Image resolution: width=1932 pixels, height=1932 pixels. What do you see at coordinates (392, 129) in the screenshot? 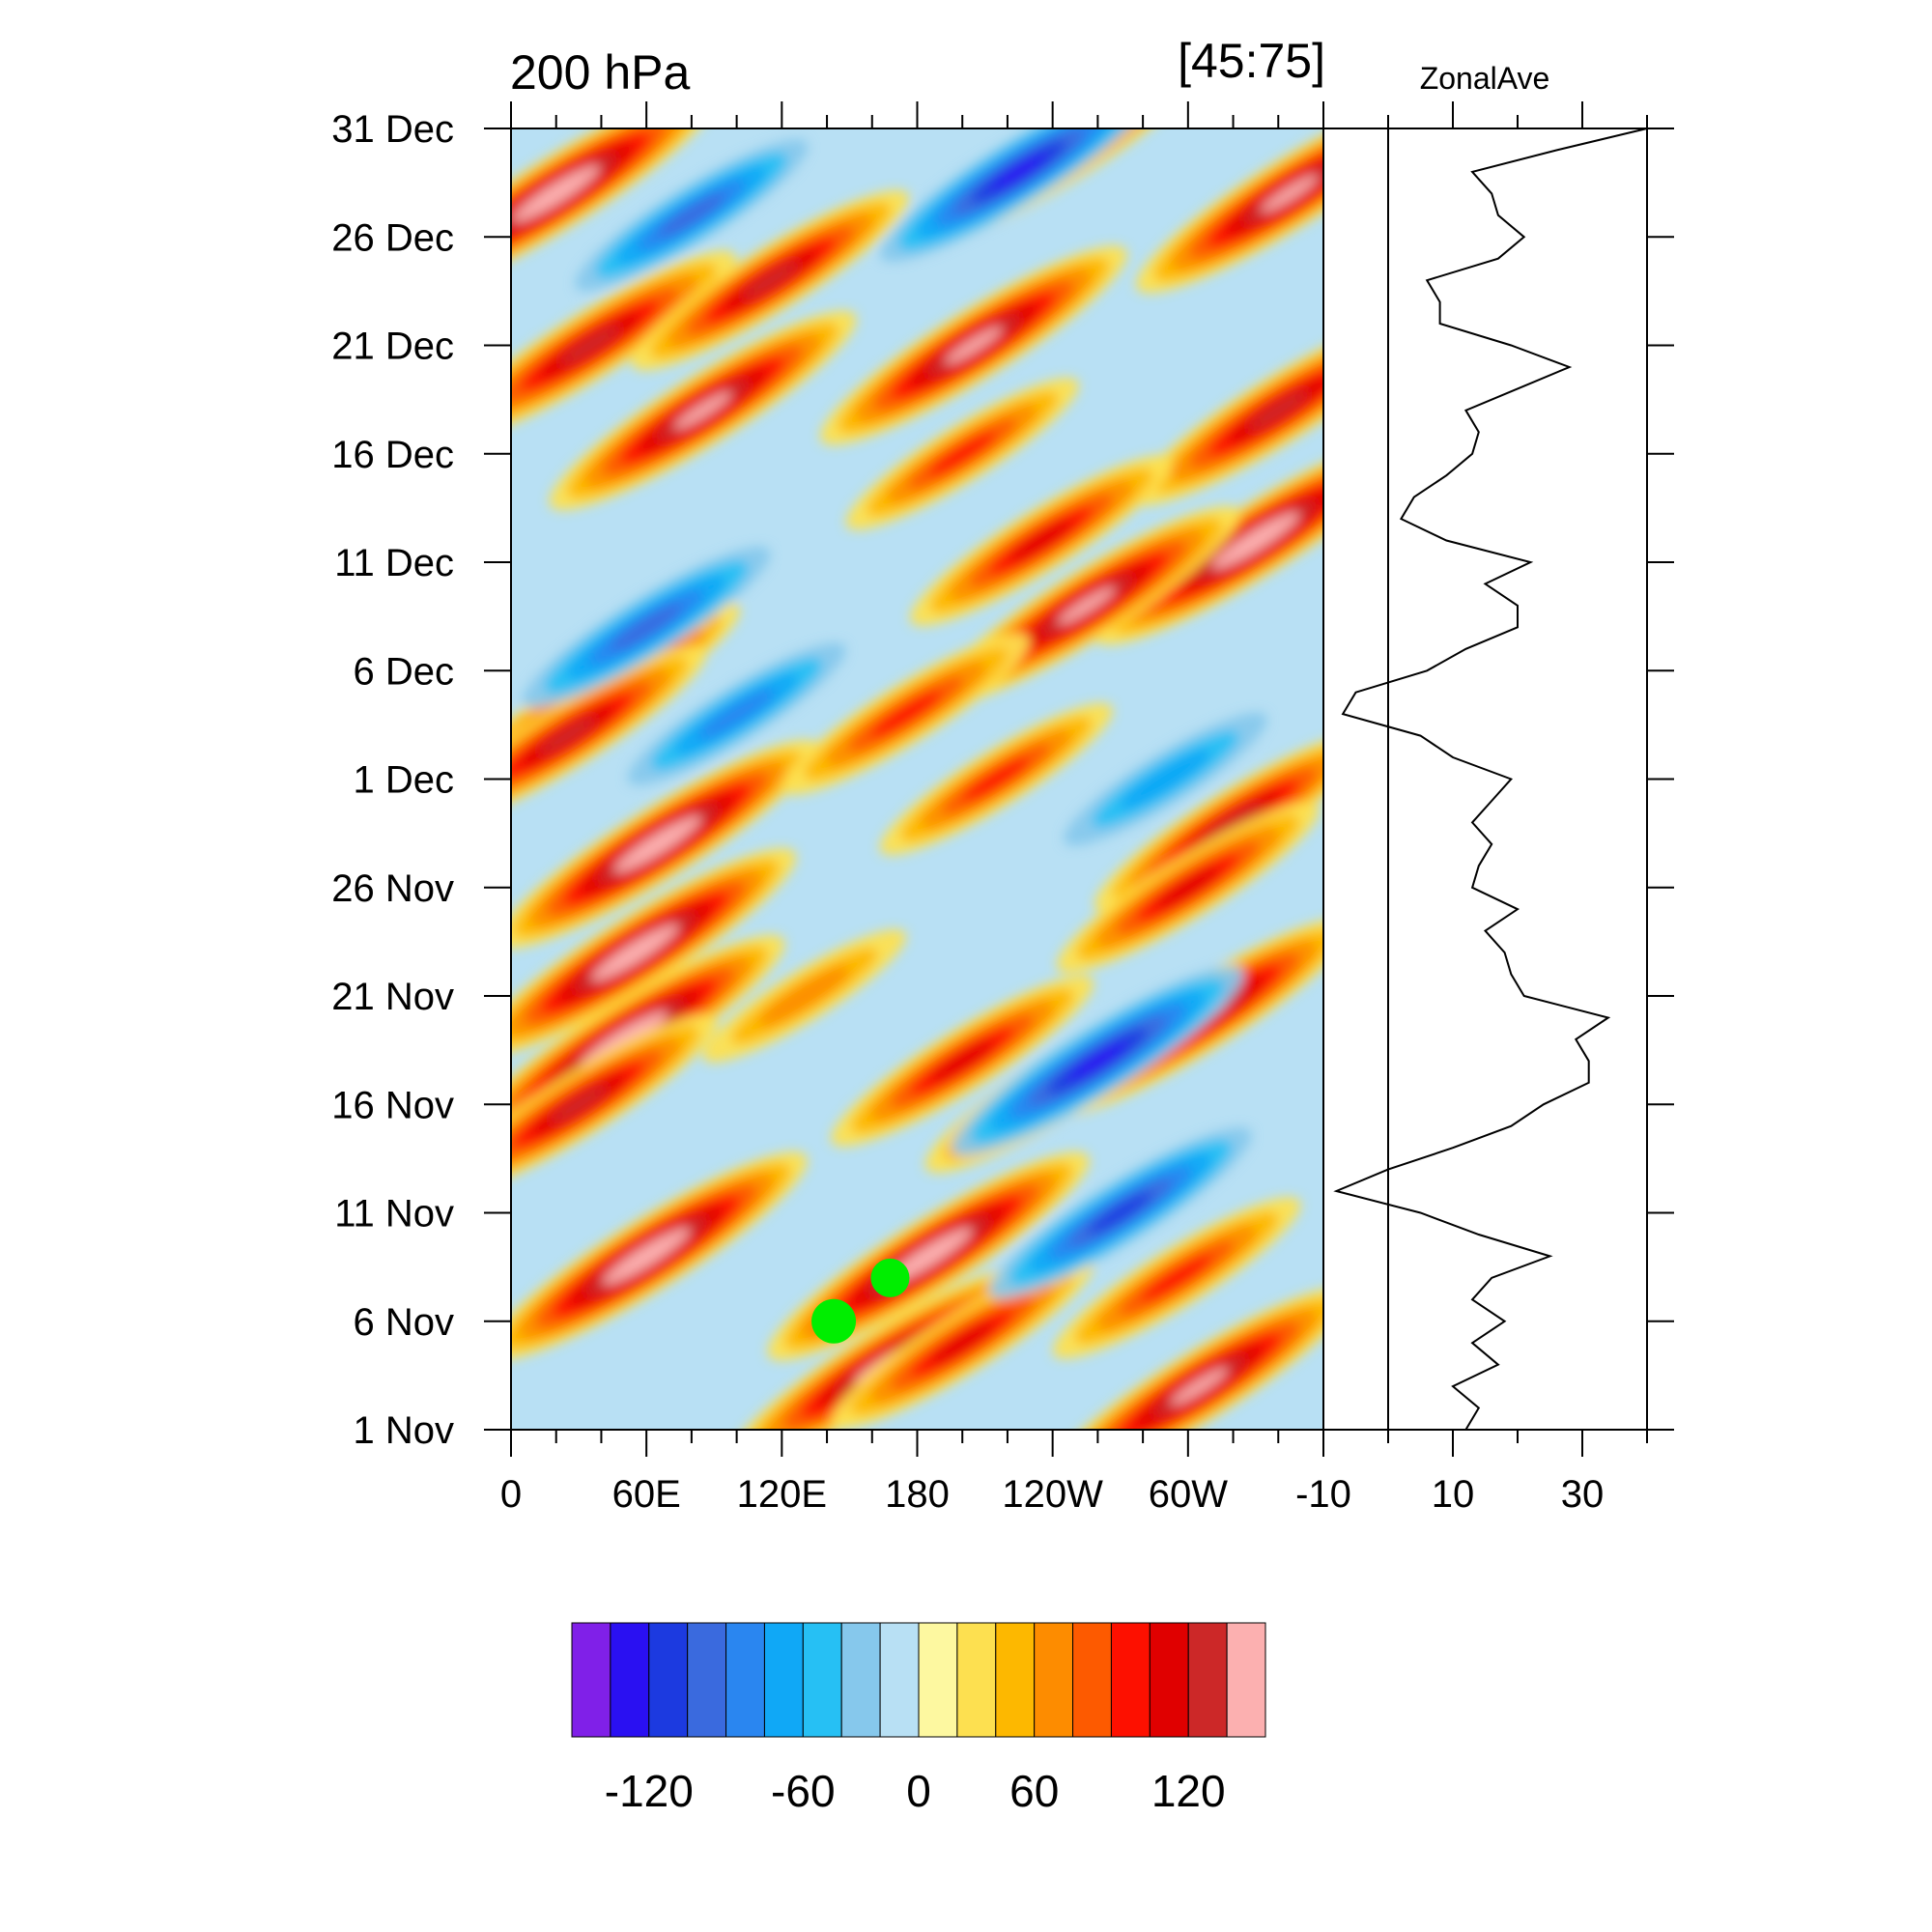
I see `y-tick-label: 31 Dec` at bounding box center [392, 129].